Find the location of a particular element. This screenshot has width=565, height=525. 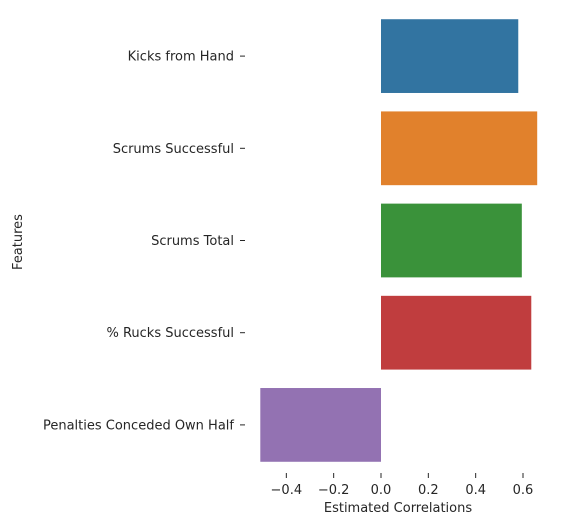

bar-scrums-successful is located at coordinates (459, 148).